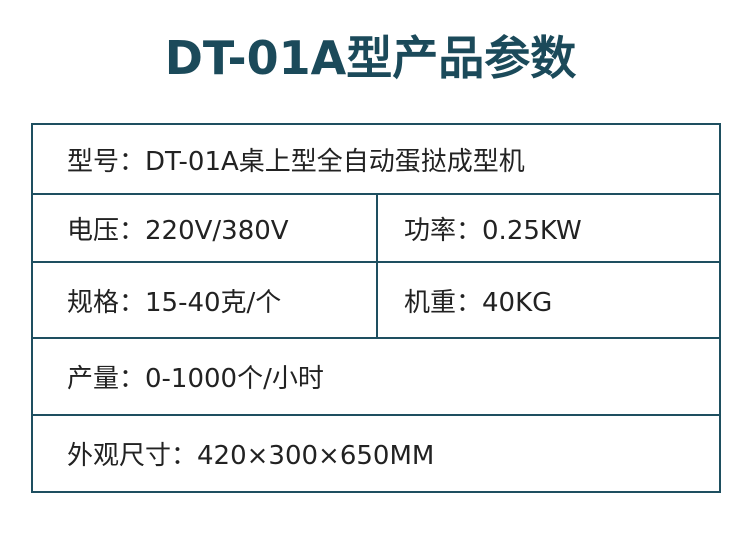 Image resolution: width=741 pixels, height=533 pixels. Describe the element at coordinates (547, 300) in the screenshot. I see `weight-cell: 机重：40KG` at that location.